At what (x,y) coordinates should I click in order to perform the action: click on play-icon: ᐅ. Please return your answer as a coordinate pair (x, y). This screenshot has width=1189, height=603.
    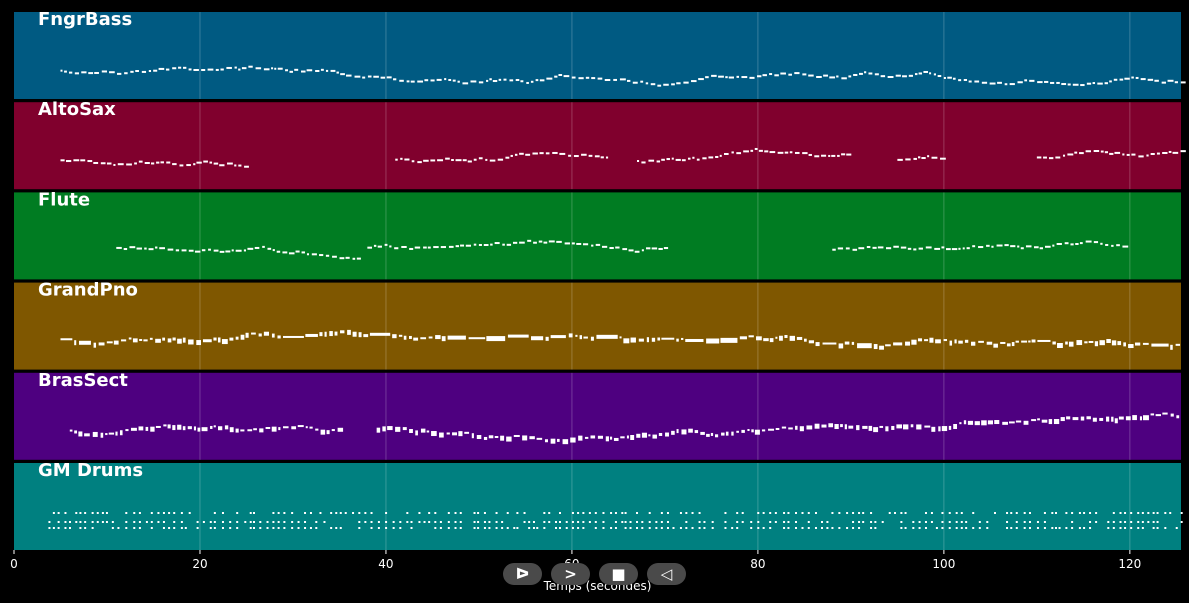
    Looking at the image, I should click on (522, 573).